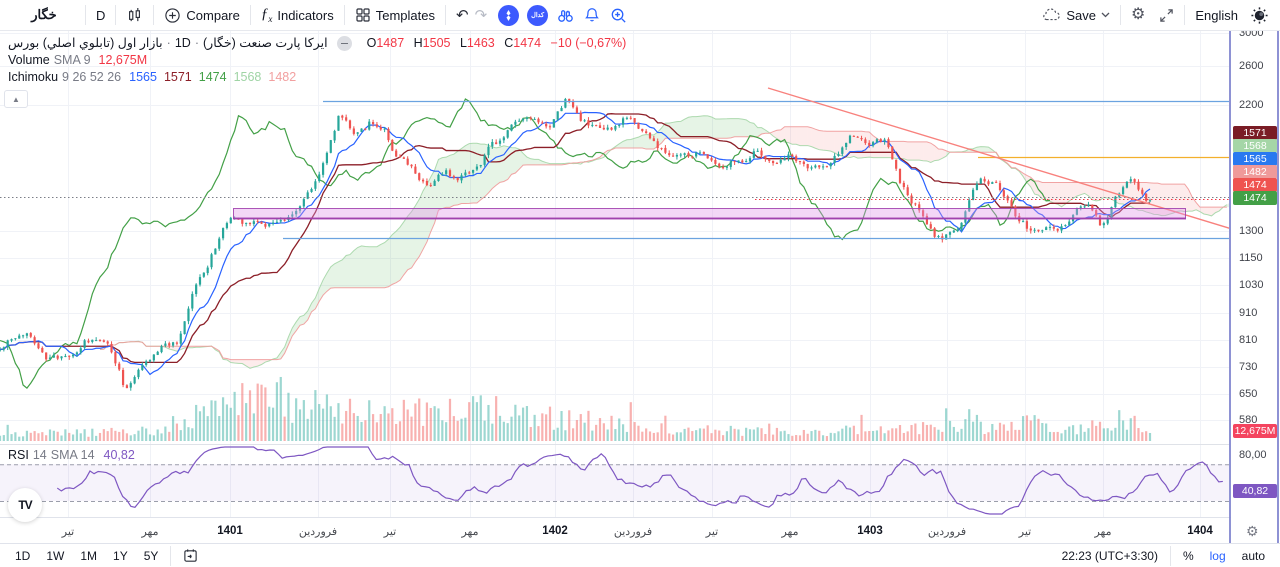 The height and width of the screenshot is (567, 1280). What do you see at coordinates (16, 99) in the screenshot?
I see `legend-collapse-button: ▲` at bounding box center [16, 99].